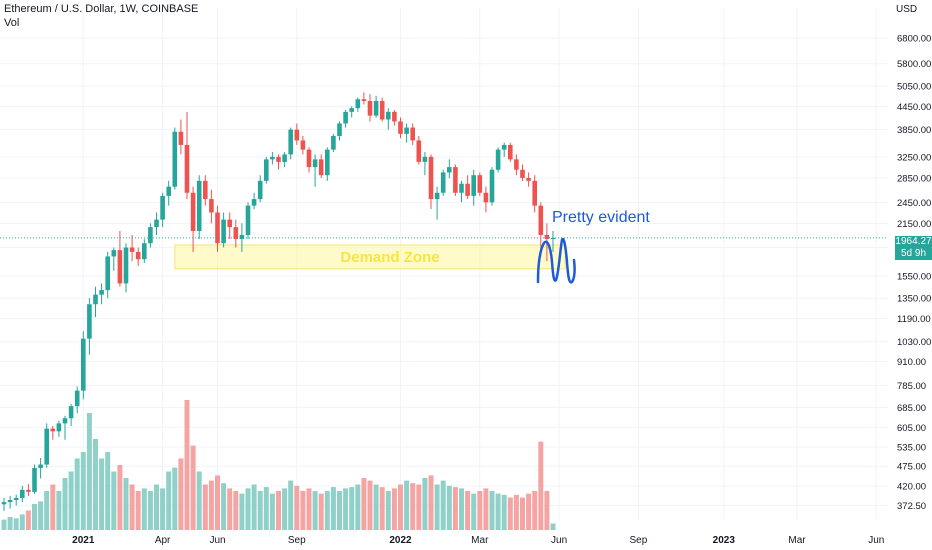  Describe the element at coordinates (914, 319) in the screenshot. I see `price-tick-label: 1190.00` at that location.